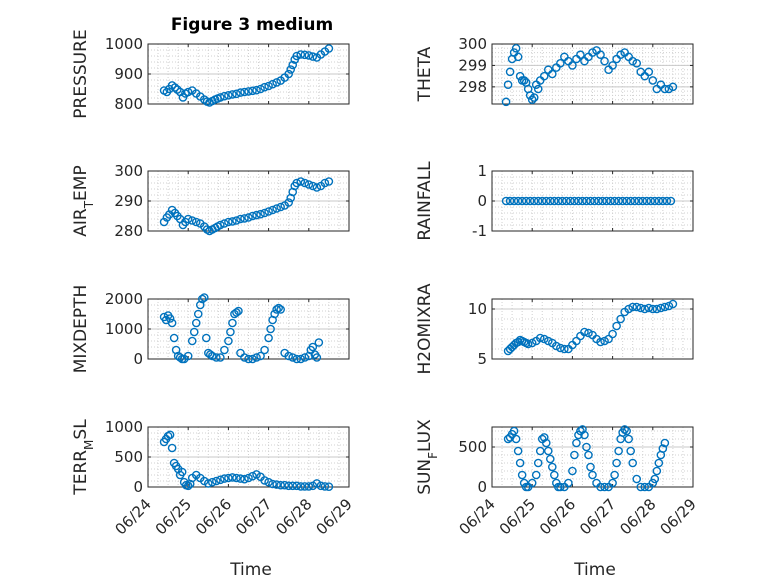 The height and width of the screenshot is (583, 778). Describe the element at coordinates (425, 201) in the screenshot. I see `y-axis-label: RAINFALL` at that location.